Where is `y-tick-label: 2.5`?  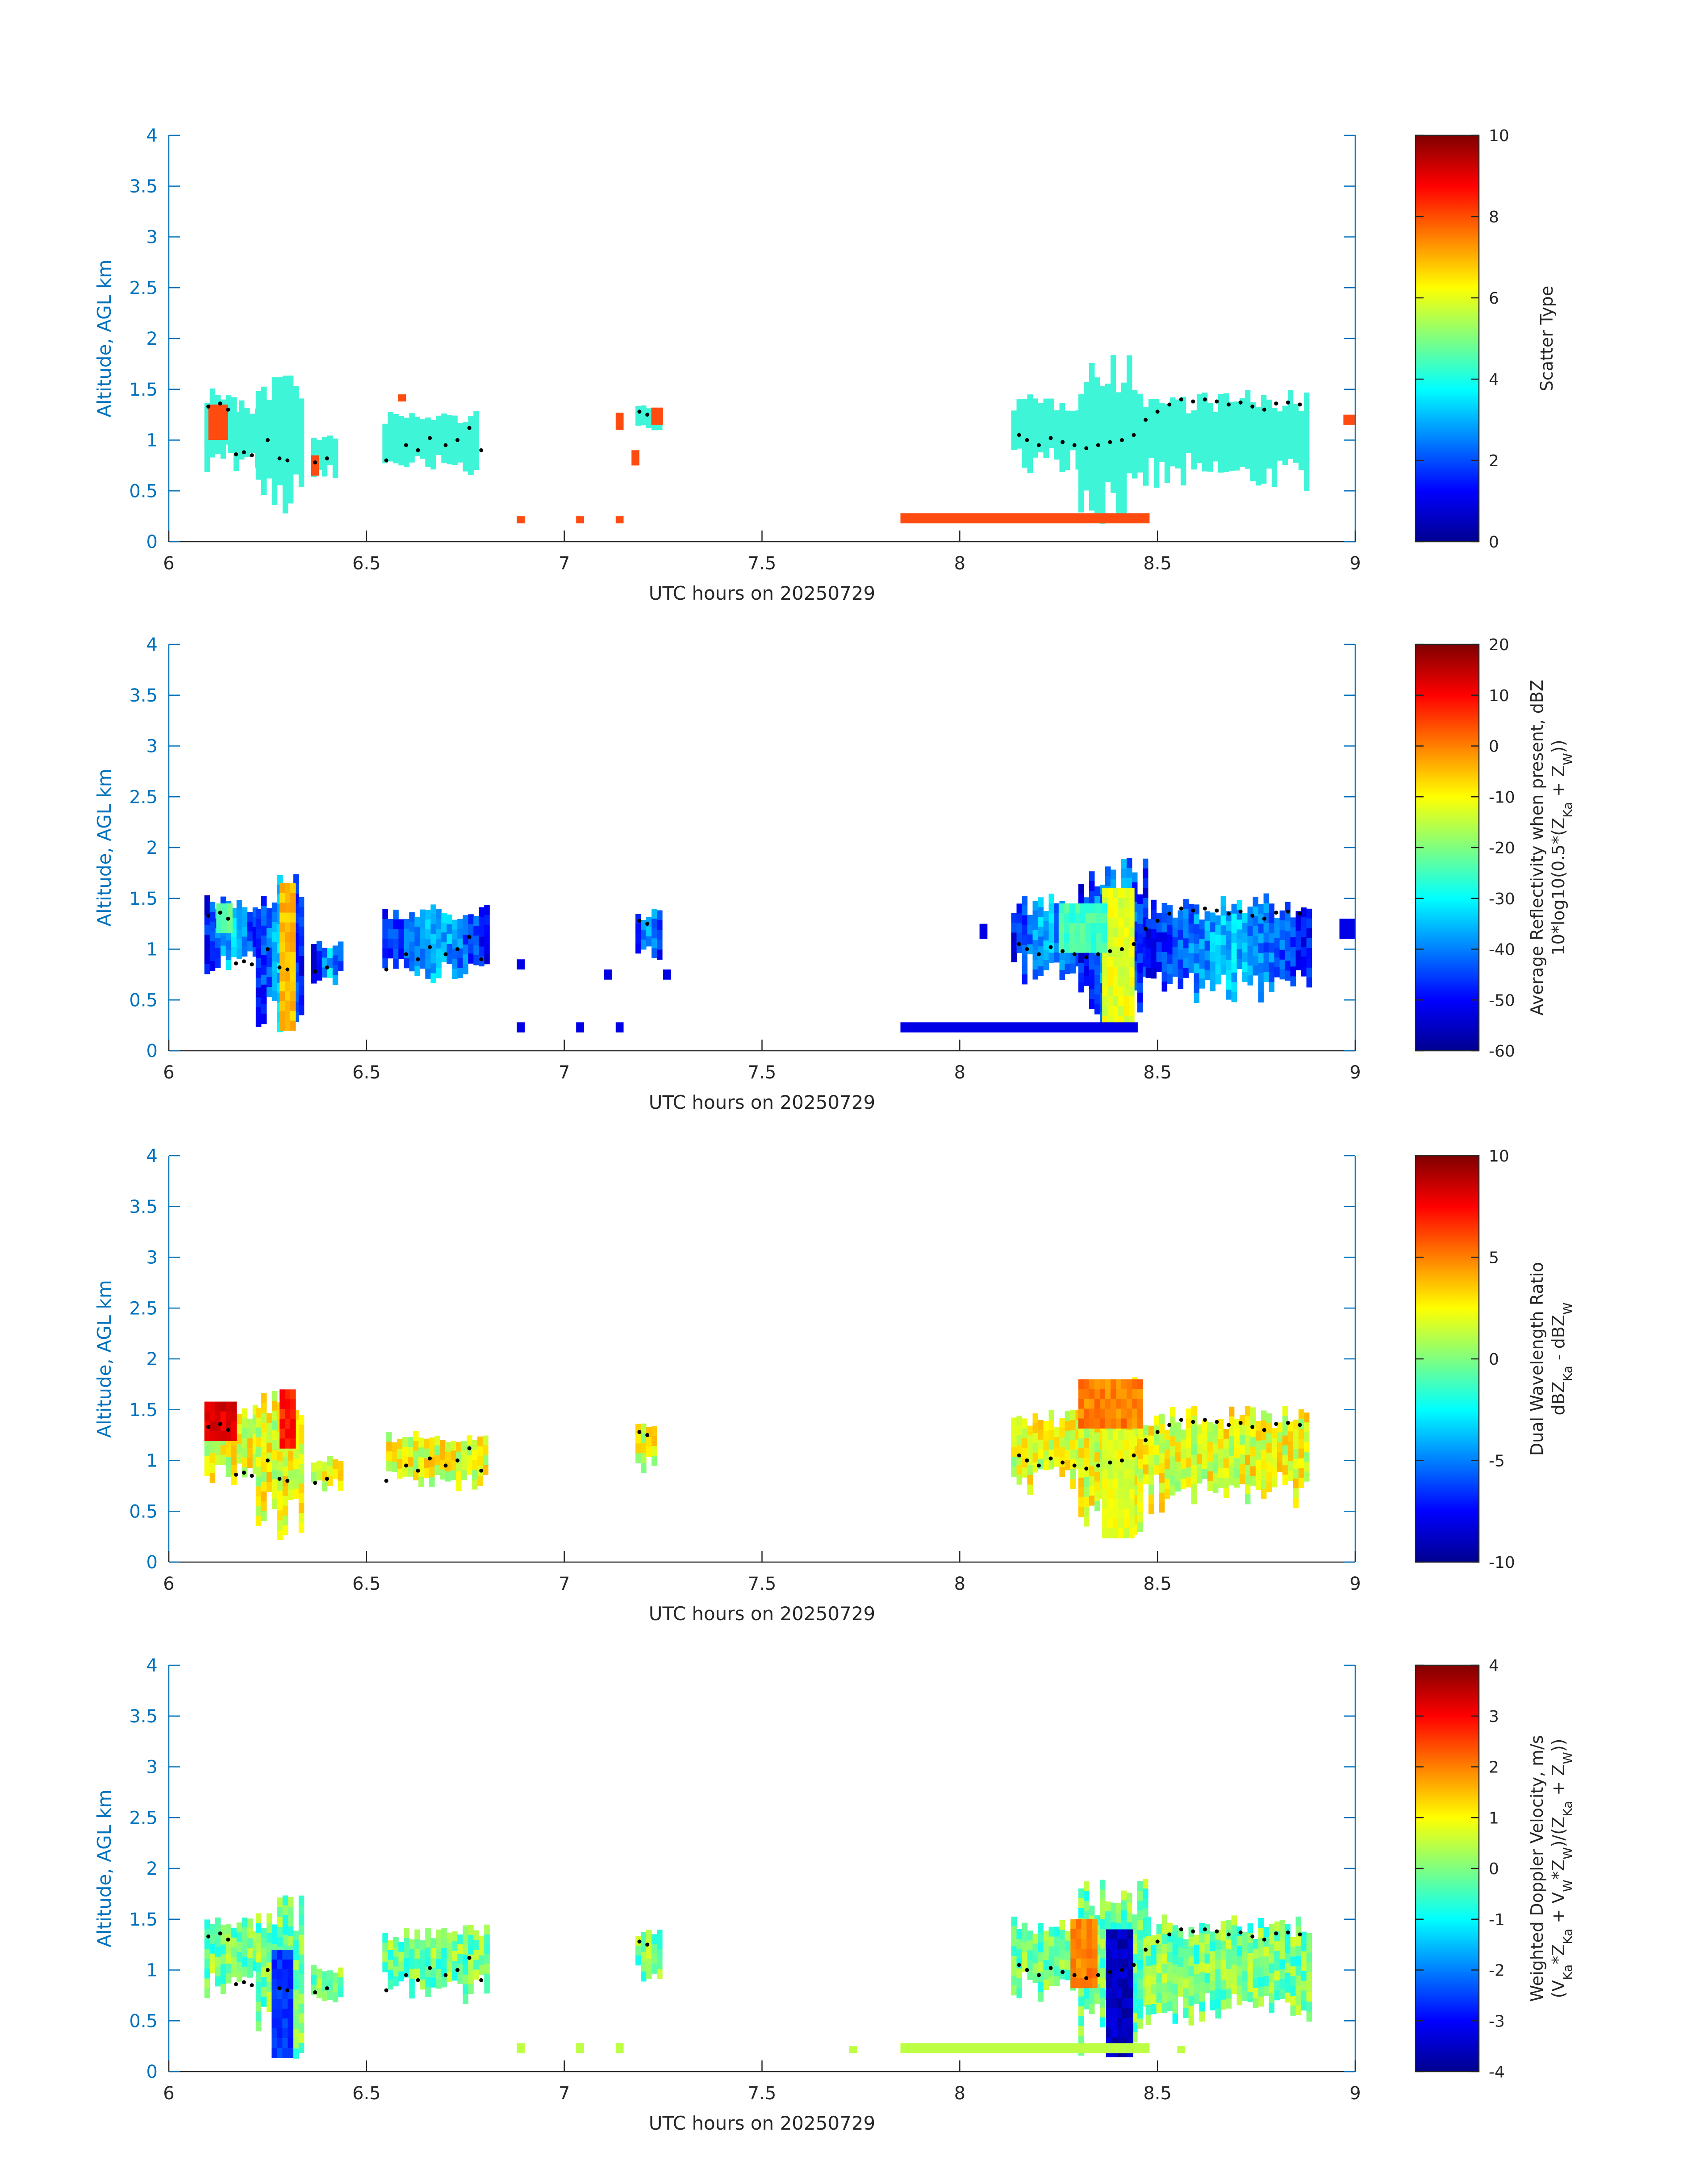 y-tick-label: 2.5 is located at coordinates (143, 1308).